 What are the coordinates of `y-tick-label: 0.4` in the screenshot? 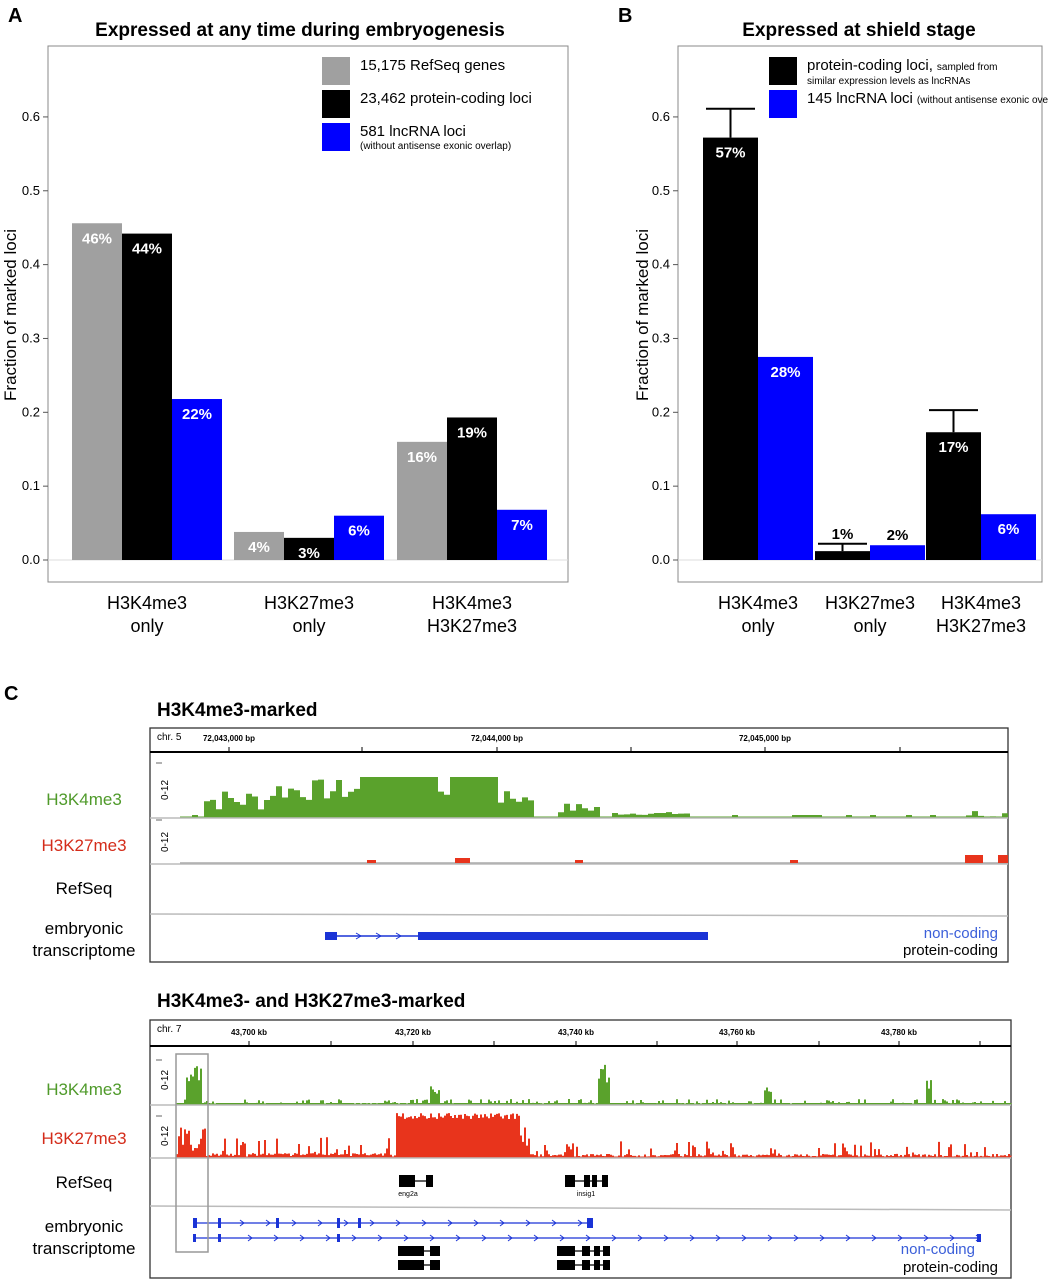 It's located at (661, 264).